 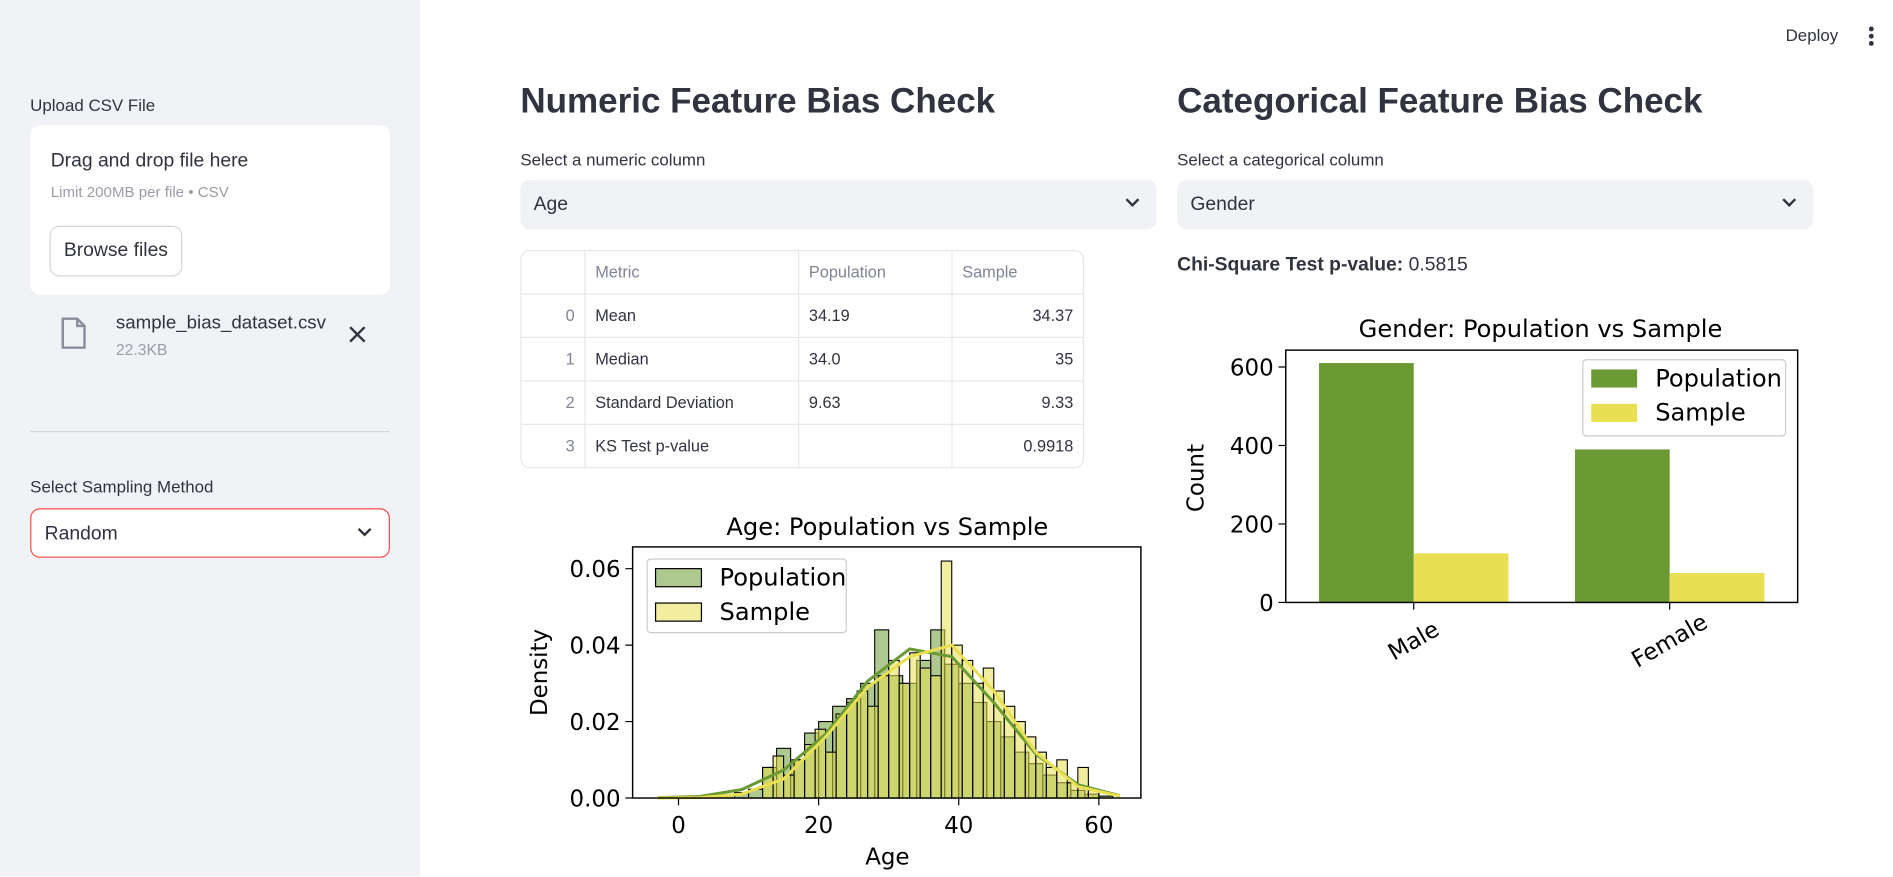 I want to click on row-index: 3, so click(x=553, y=445).